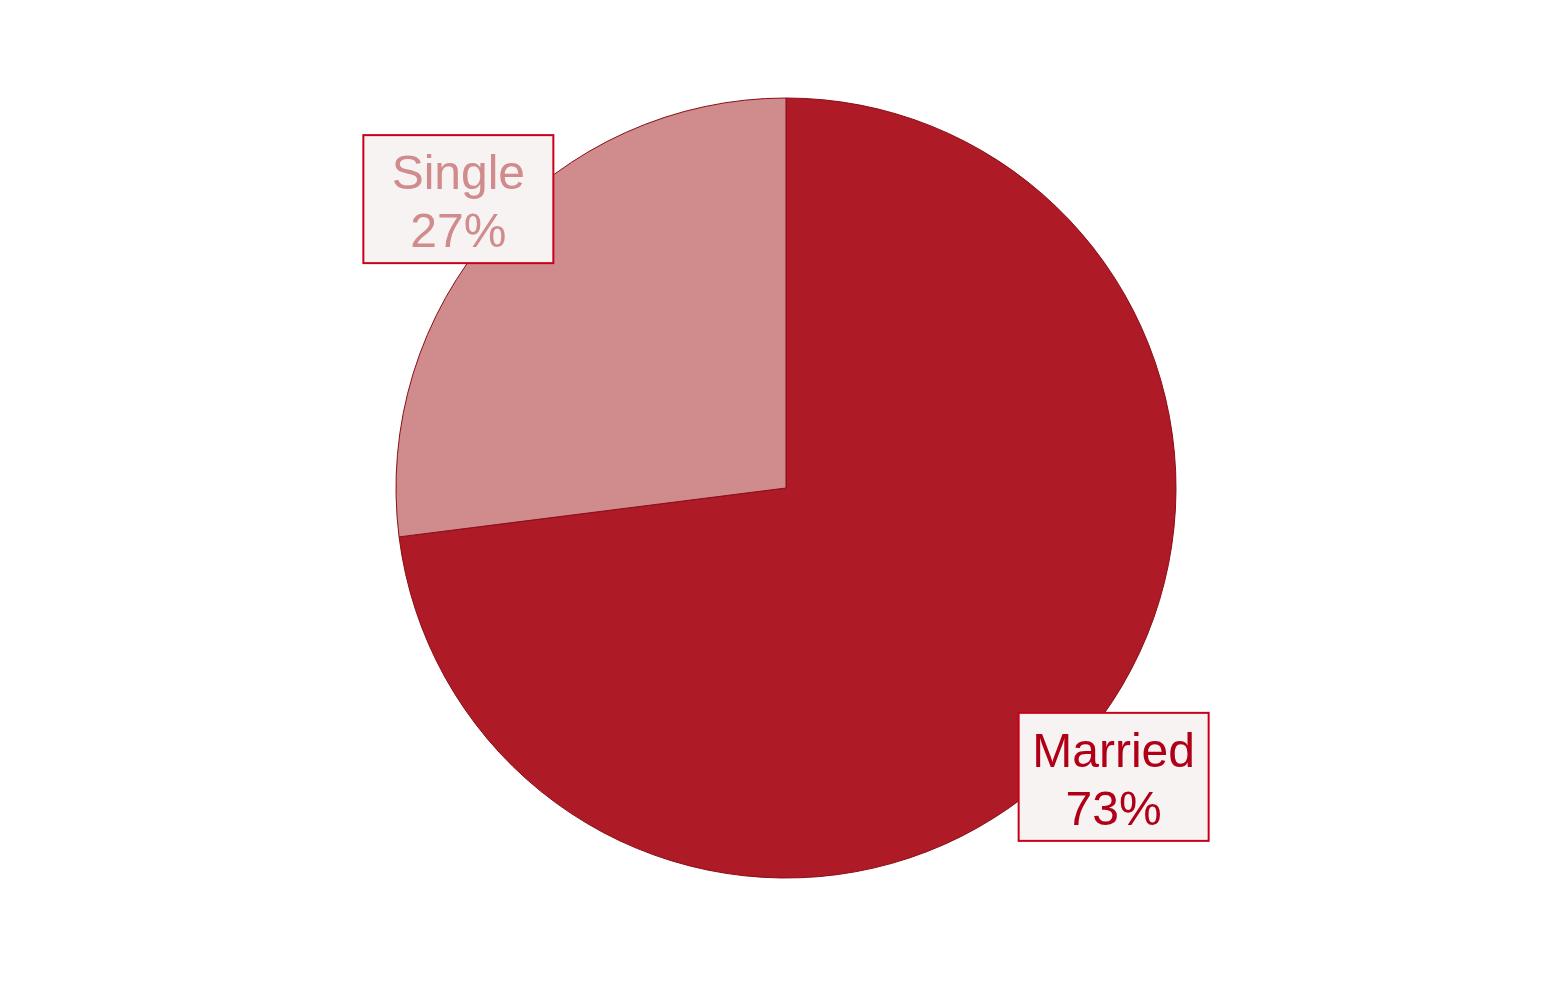  What do you see at coordinates (458, 173) in the screenshot?
I see `slice-label: Single` at bounding box center [458, 173].